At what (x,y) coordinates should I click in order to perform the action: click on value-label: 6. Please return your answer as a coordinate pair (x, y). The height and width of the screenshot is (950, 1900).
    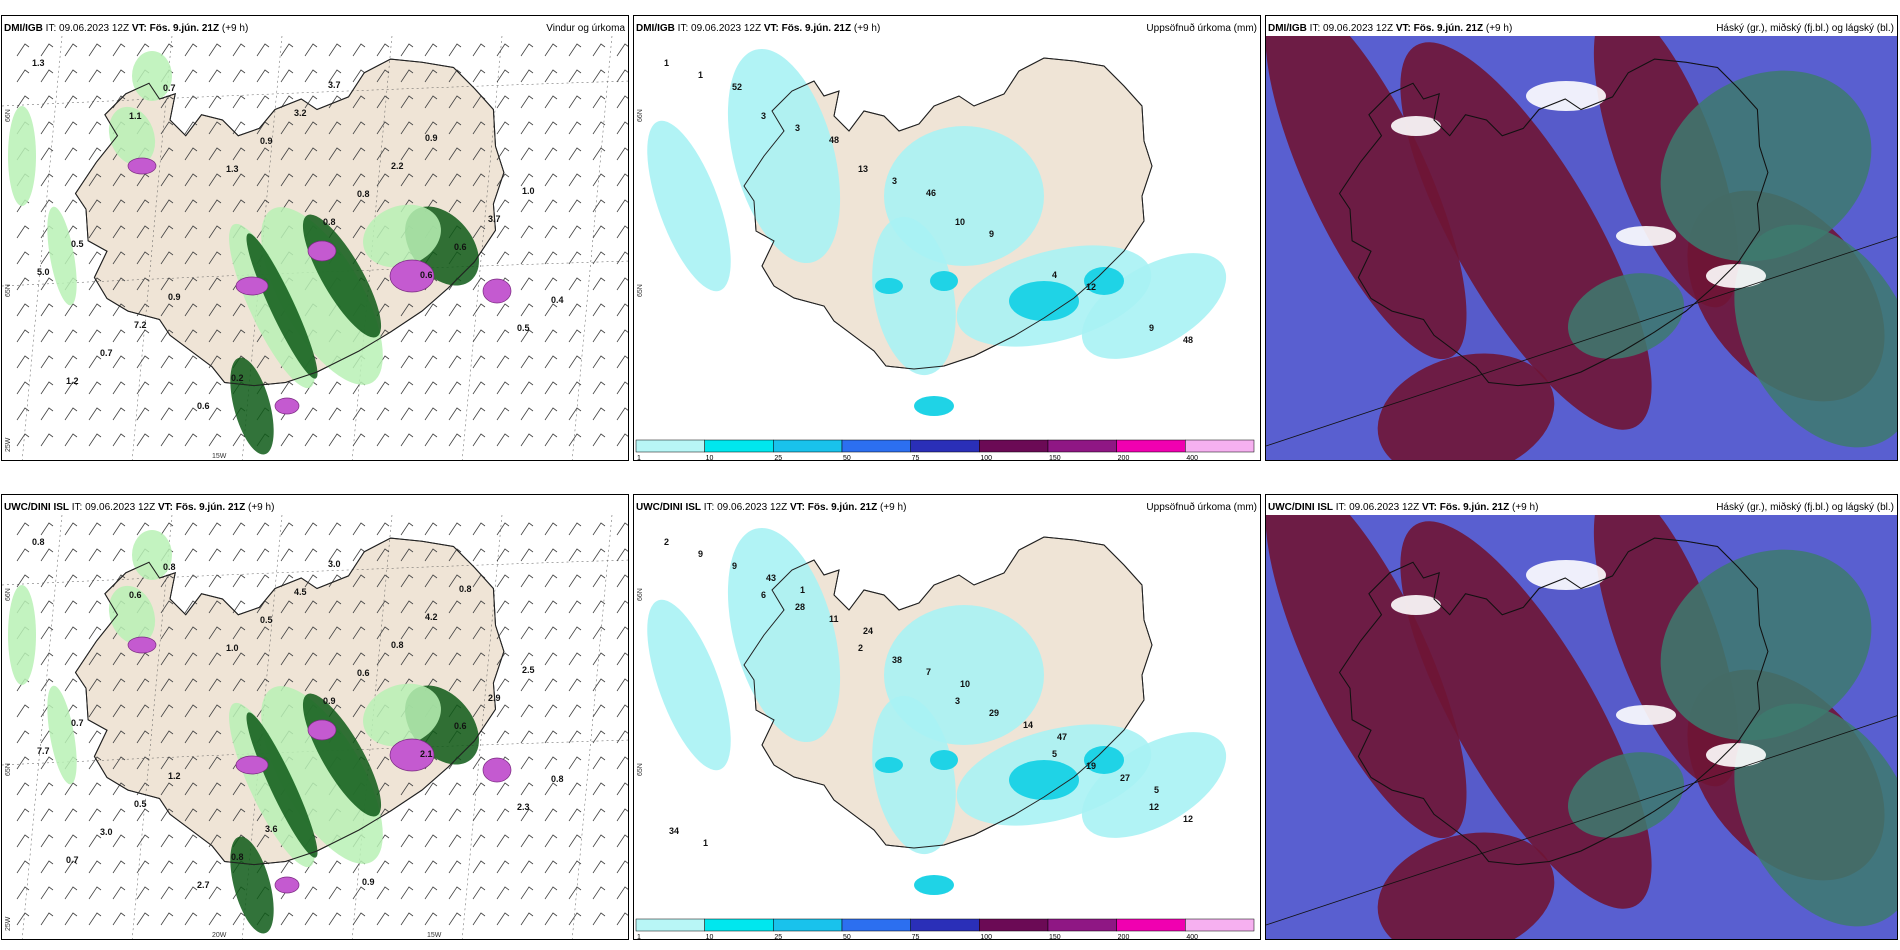
    Looking at the image, I should click on (763, 595).